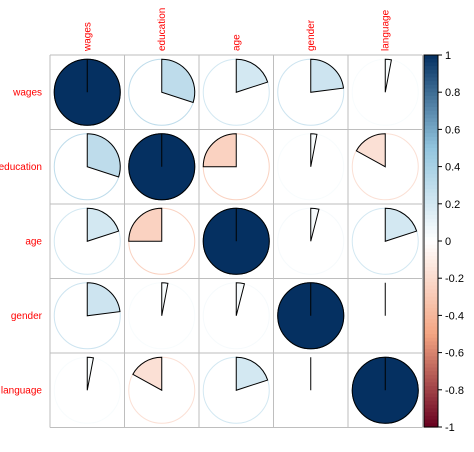 The image size is (474, 452). What do you see at coordinates (454, 279) in the screenshot?
I see `colorbar-tick-label: -0.2` at bounding box center [454, 279].